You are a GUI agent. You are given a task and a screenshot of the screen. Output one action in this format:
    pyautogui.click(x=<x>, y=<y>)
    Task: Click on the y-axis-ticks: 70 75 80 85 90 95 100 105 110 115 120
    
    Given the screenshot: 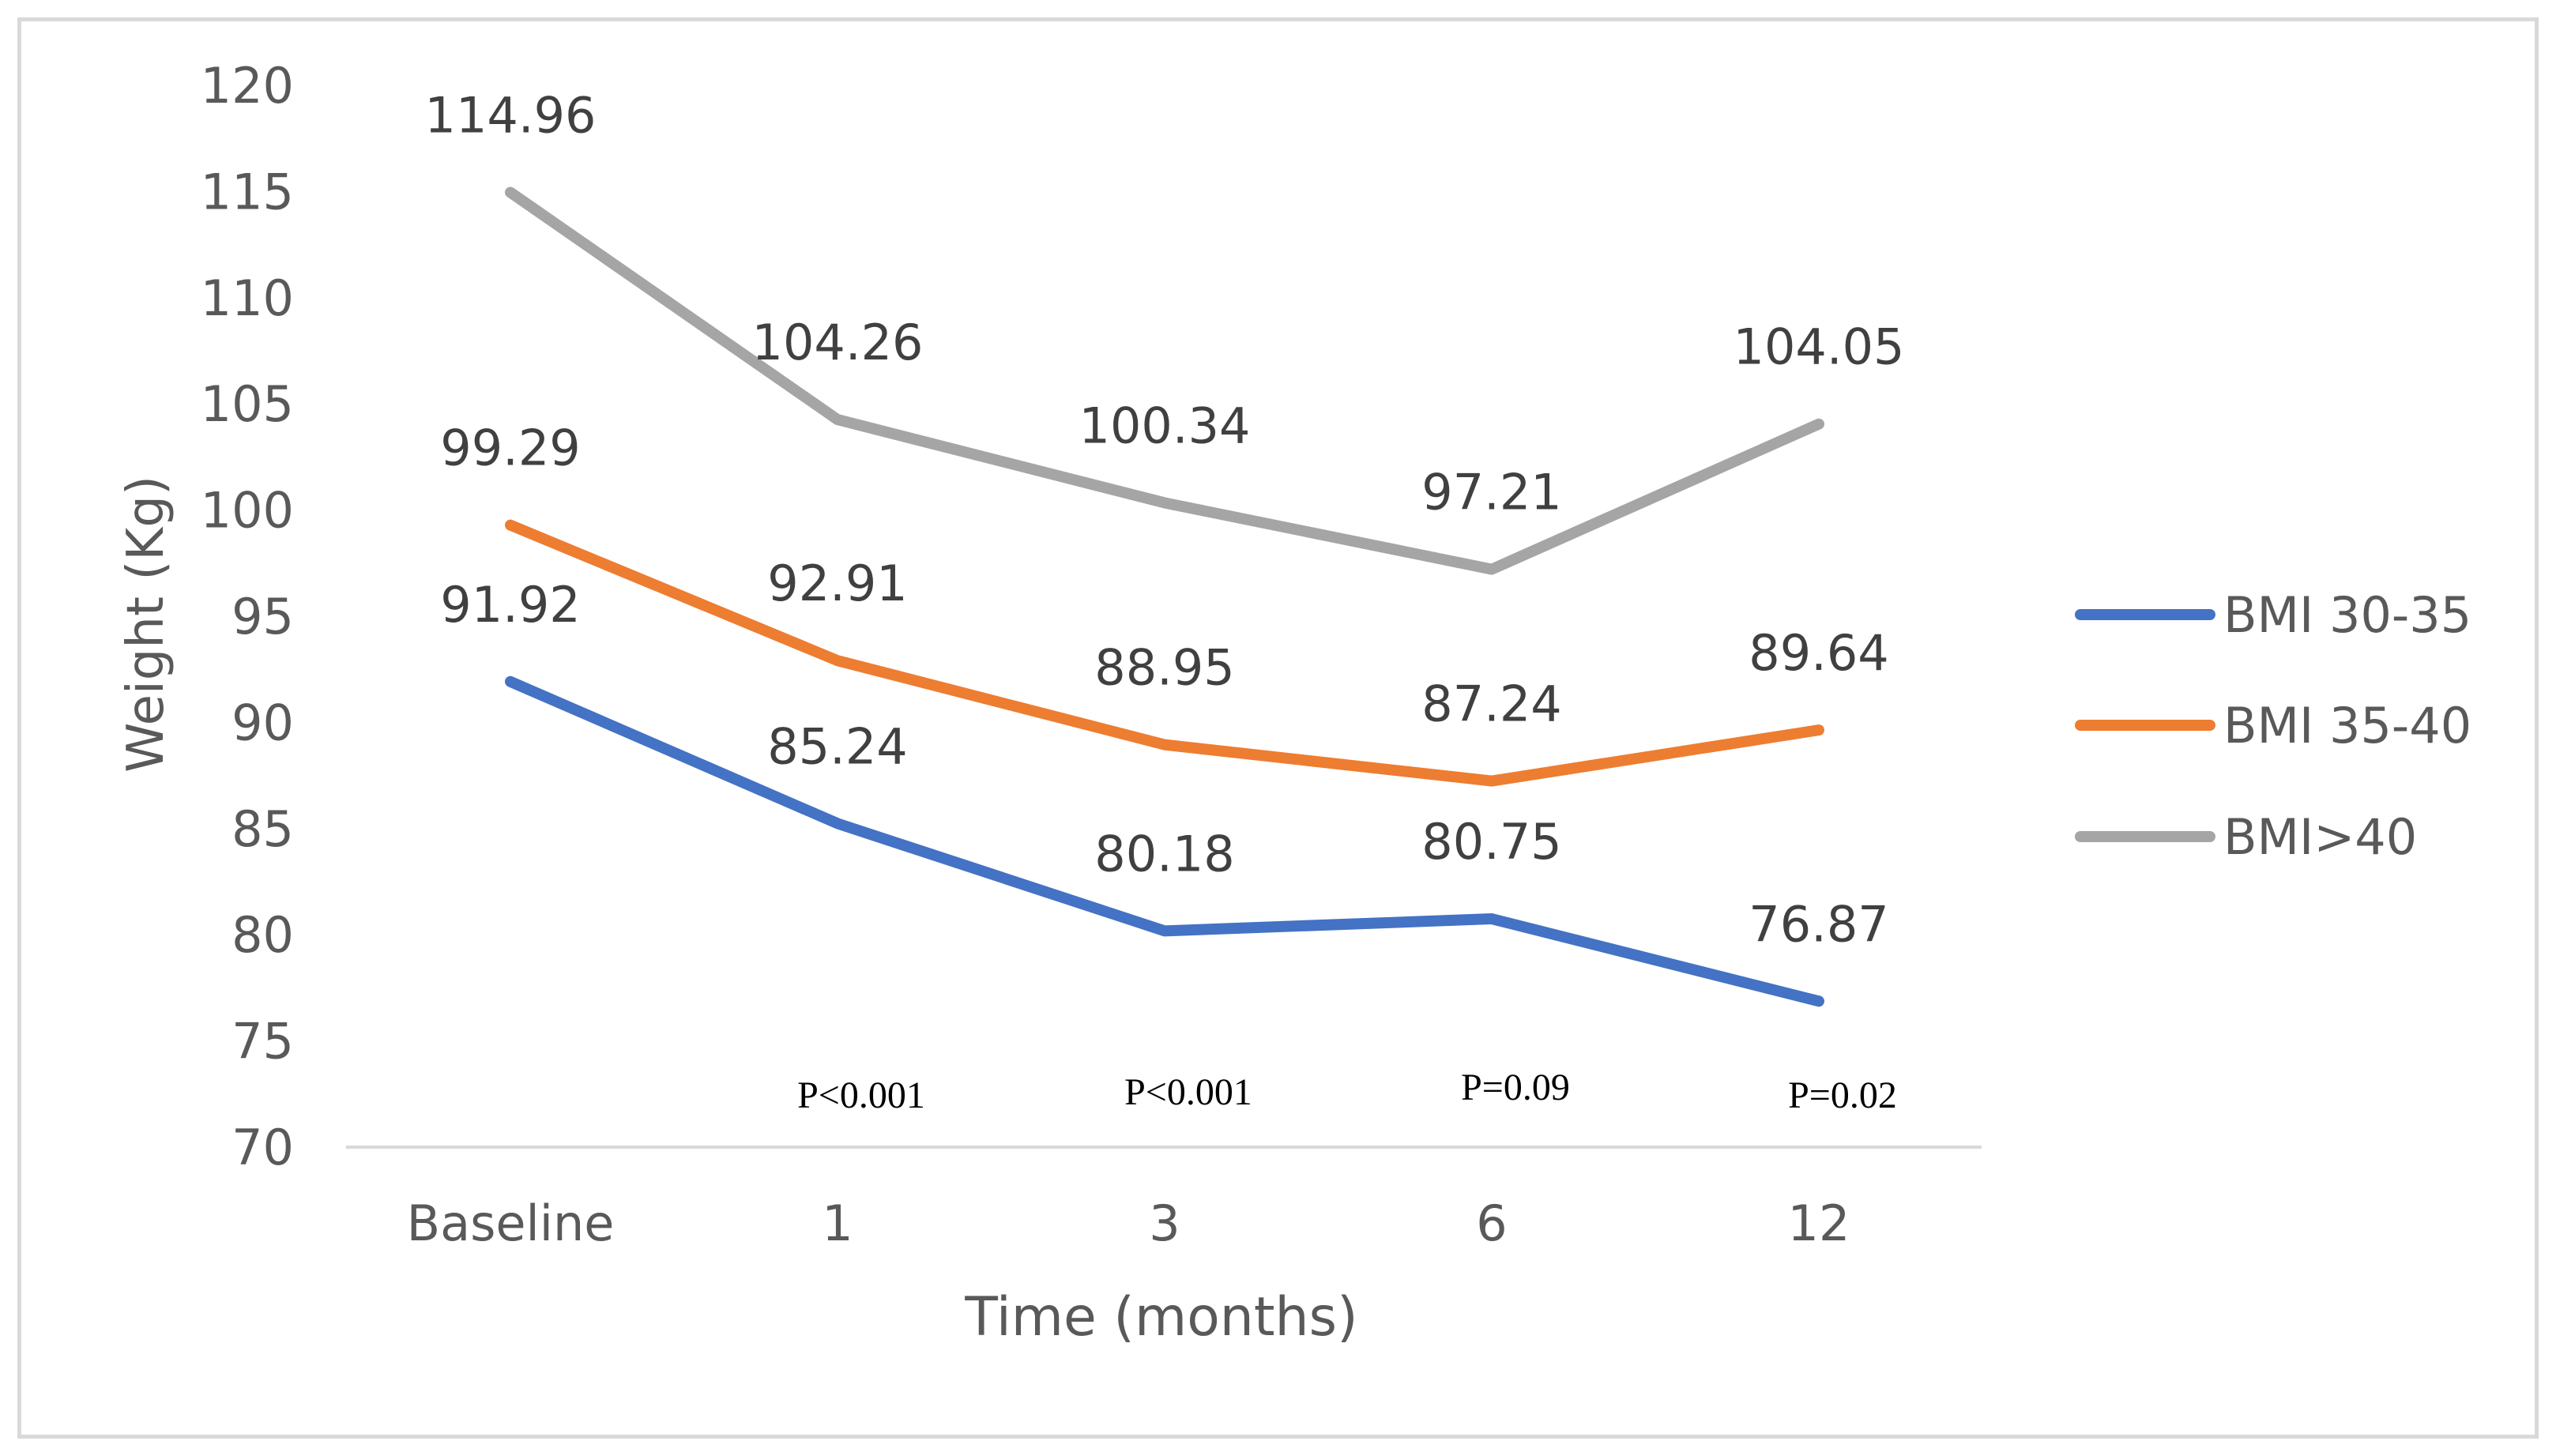 What is the action you would take?
    pyautogui.click(x=247, y=616)
    